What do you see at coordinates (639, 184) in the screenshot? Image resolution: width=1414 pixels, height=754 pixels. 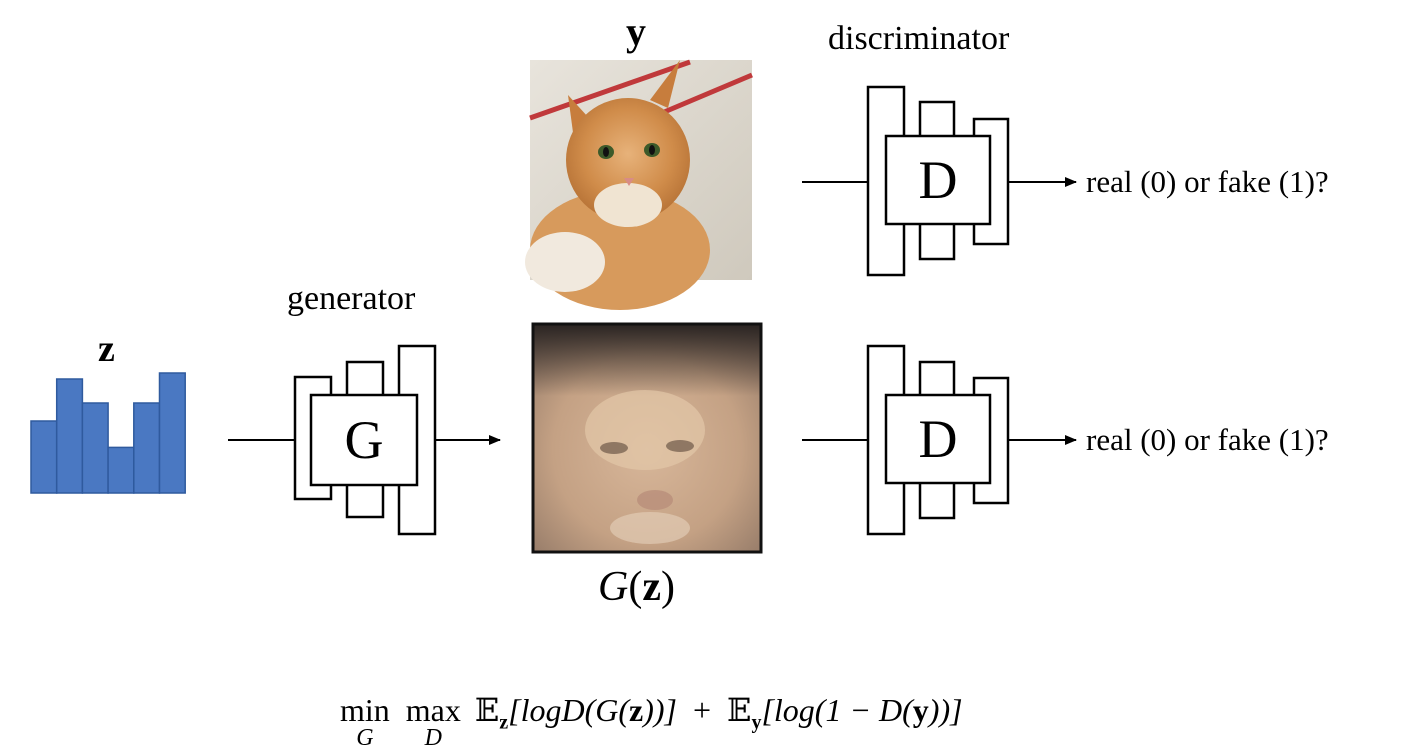 I see `real-cat-image` at bounding box center [639, 184].